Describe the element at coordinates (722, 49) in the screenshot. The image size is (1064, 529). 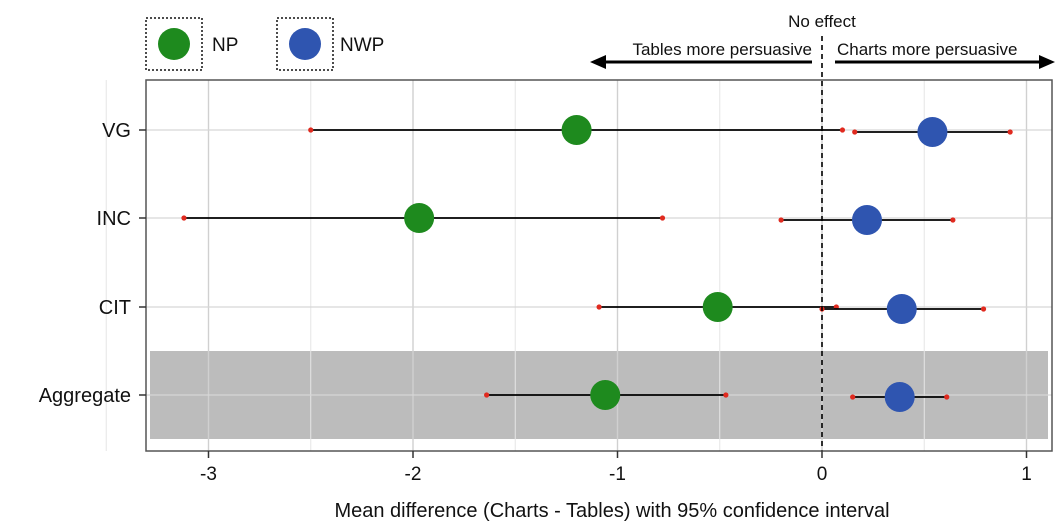
I see `tables-more-persuasive-label: Tables more persuasive` at that location.